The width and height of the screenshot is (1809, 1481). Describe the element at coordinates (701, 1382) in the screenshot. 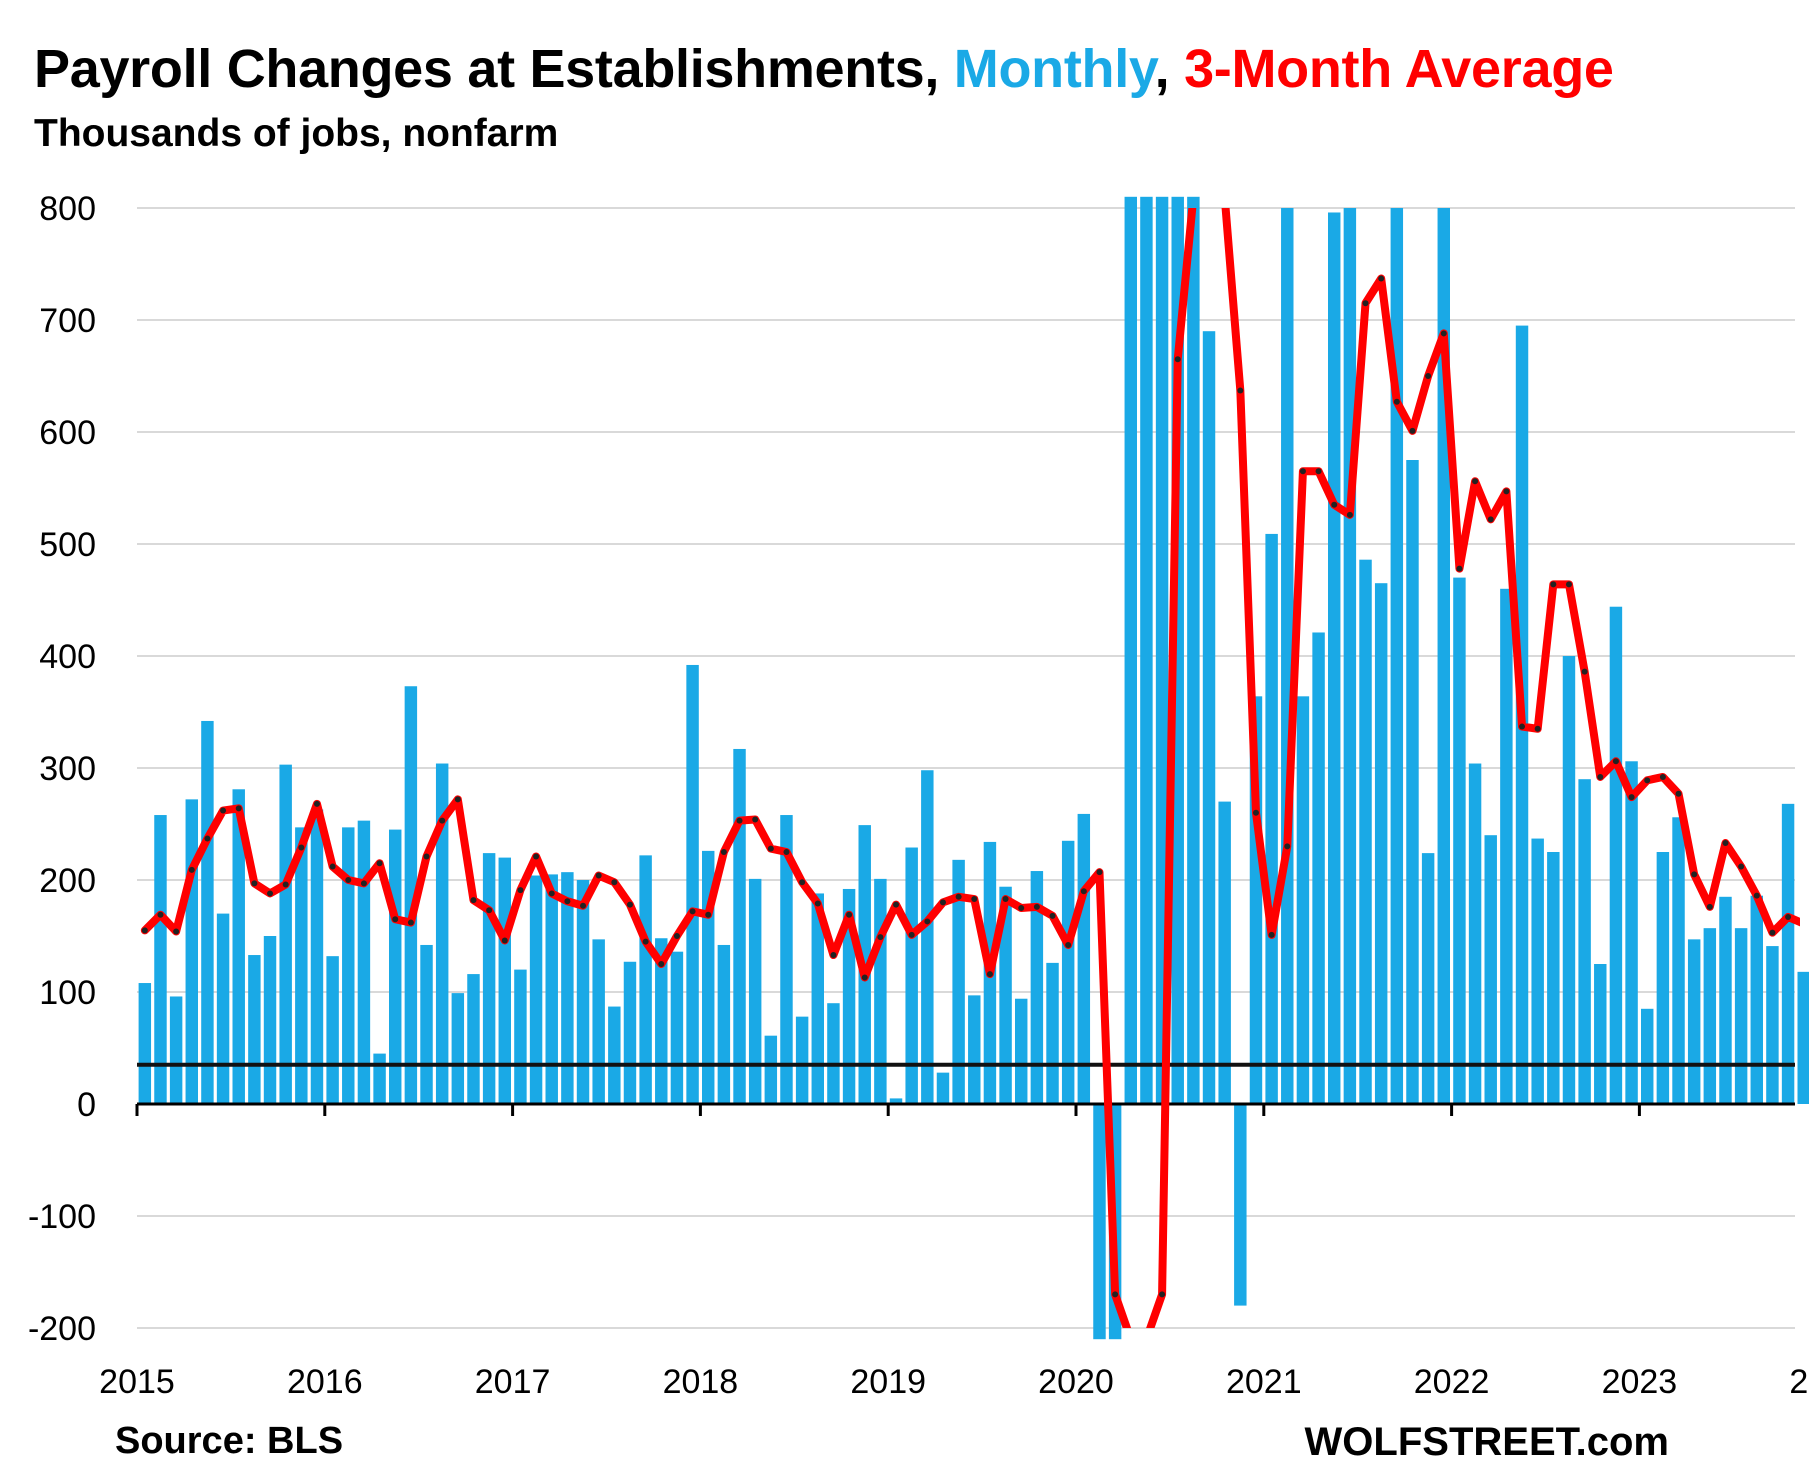

I see `x-tick-label: 2018` at that location.